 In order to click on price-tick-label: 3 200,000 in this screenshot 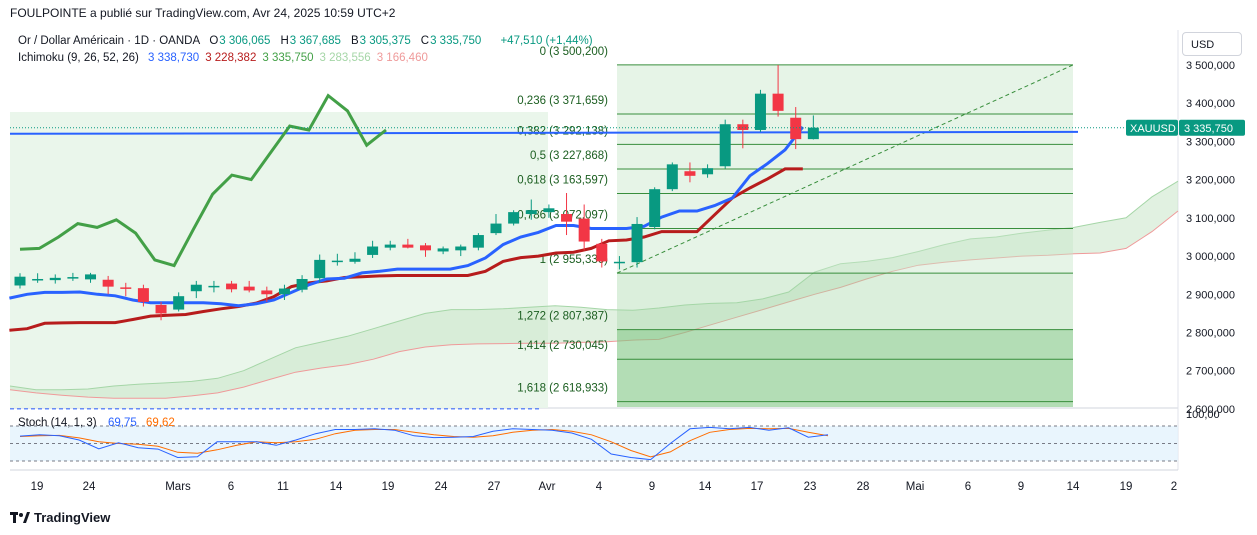, I will do `click(1210, 181)`.